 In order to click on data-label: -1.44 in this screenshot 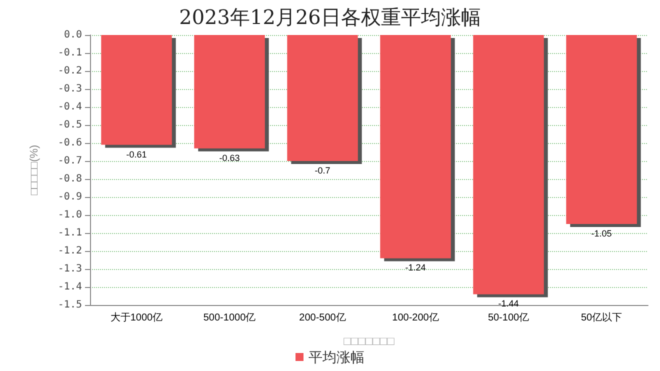, I will do `click(508, 303)`.